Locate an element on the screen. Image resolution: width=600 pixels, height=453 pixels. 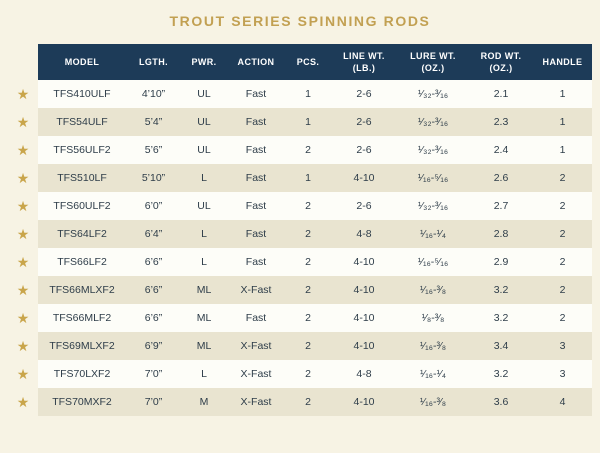
table-row: ★ TFS510LF 5’10” L Fast 1 4-10 ¹⁄₁₆-⁵⁄₁₆ 2.6 2 is located at coordinates (300, 178).